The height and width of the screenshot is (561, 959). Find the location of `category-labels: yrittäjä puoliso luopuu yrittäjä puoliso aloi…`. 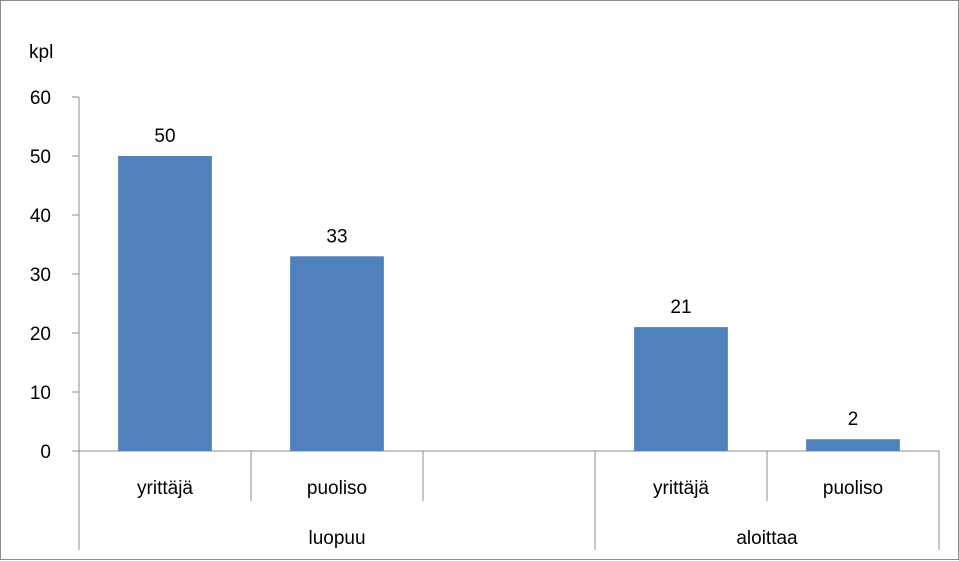

category-labels: yrittäjä puoliso luopuu yrittäjä puoliso aloi… is located at coordinates (510, 513).